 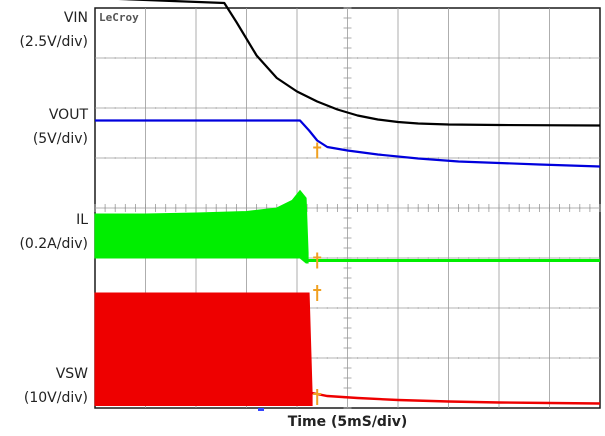 What do you see at coordinates (60, 139) in the screenshot?
I see `label-vout-scale: (5V/div)` at bounding box center [60, 139].